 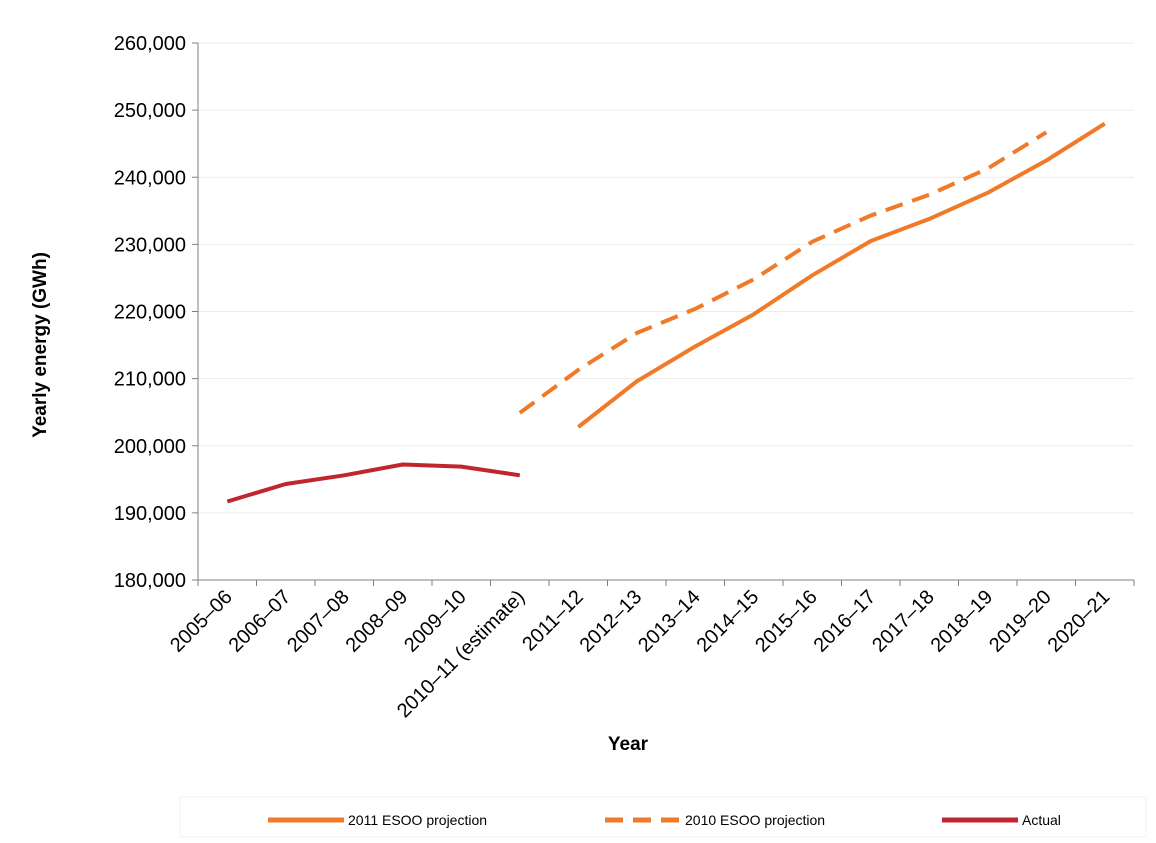 I want to click on y-tick-label: 260,000, so click(x=150, y=44).